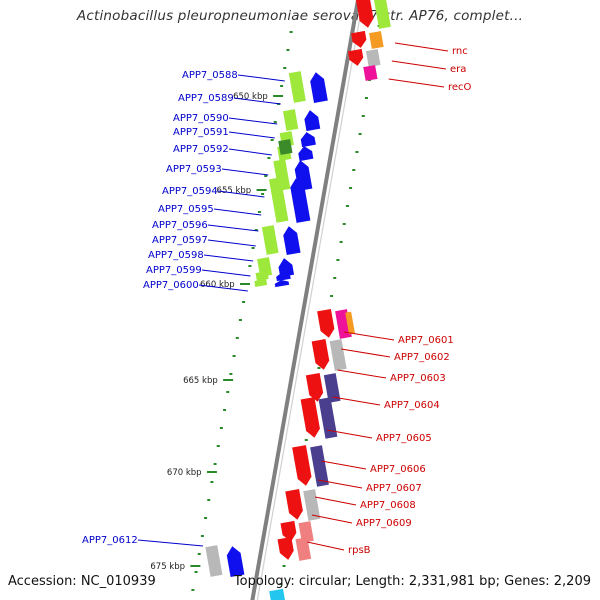  What do you see at coordinates (194, 169) in the screenshot?
I see `gene-label-app7_0593: APP7_0593` at bounding box center [194, 169].